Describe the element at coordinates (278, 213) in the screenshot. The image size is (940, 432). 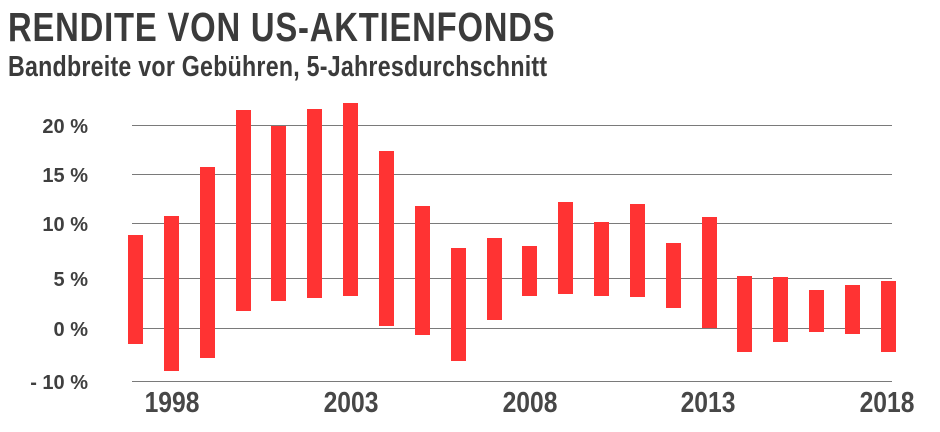
I see `range-bar-2001` at that location.